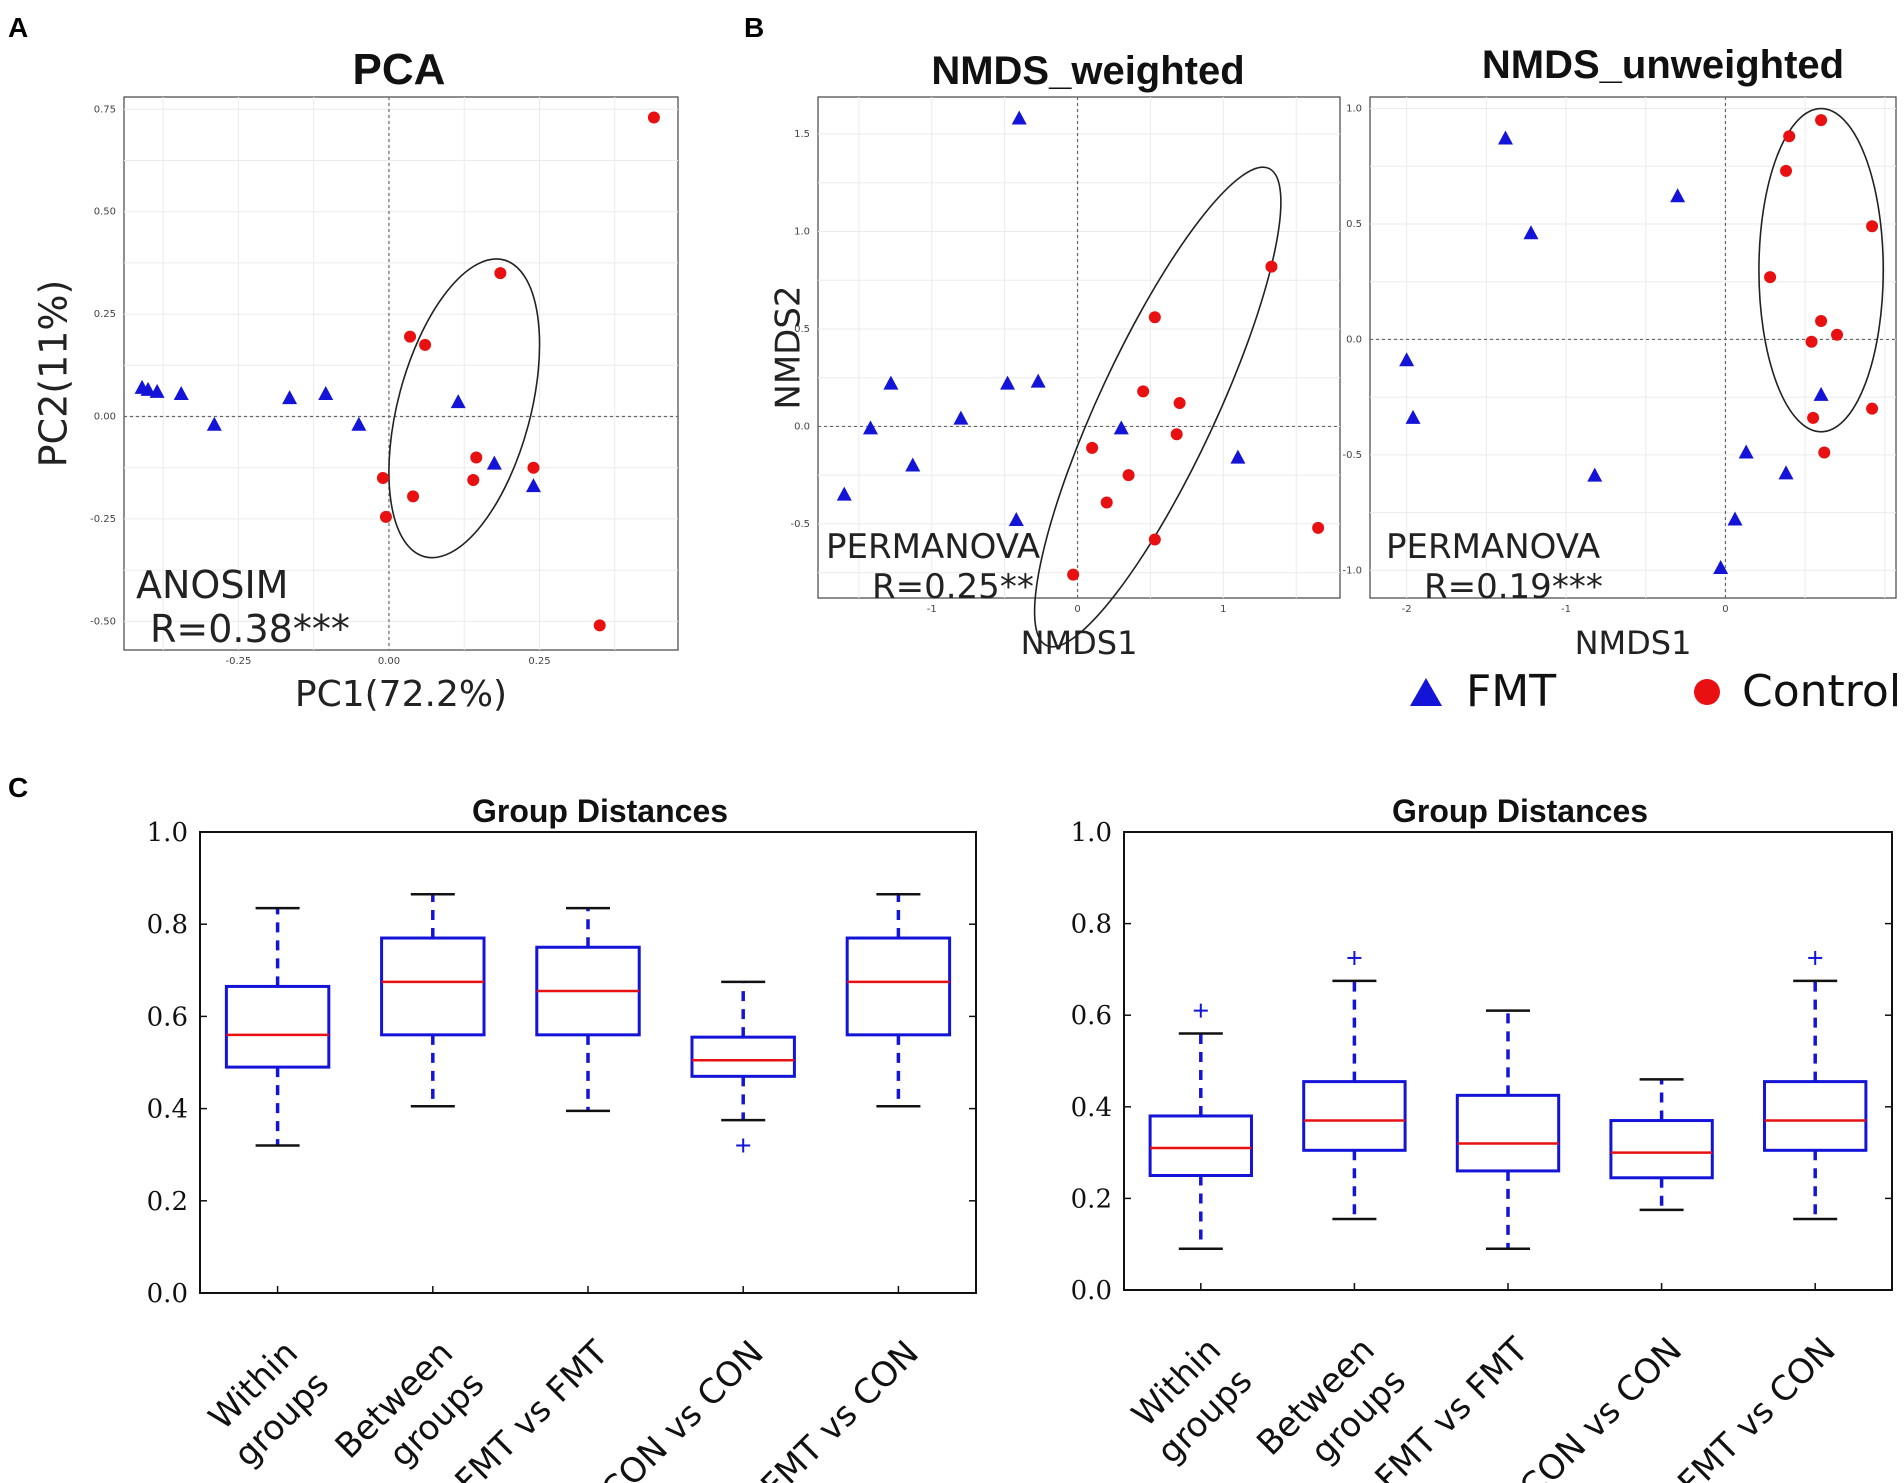 This screenshot has height=1483, width=1904. I want to click on chart-title: PCA, so click(399, 69).